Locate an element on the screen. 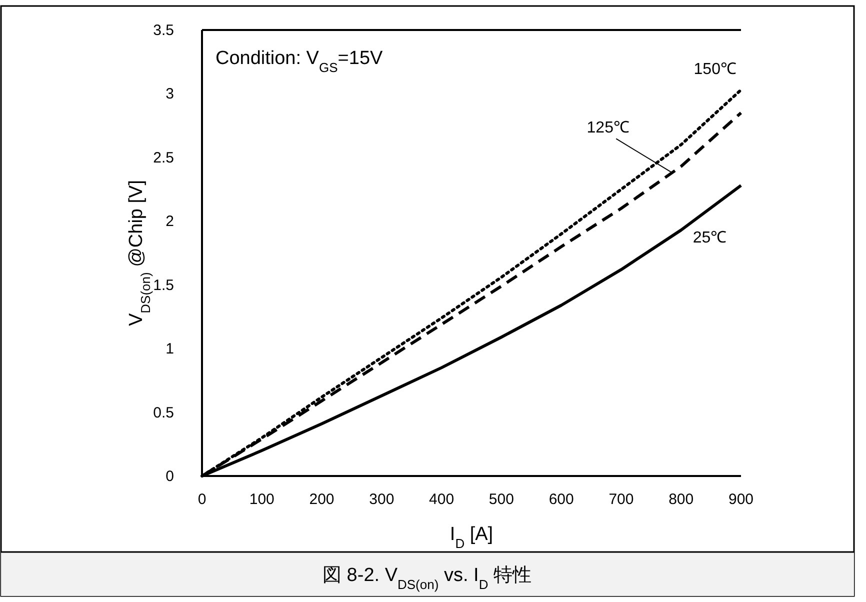  x-tick-label: 700 is located at coordinates (621, 499).